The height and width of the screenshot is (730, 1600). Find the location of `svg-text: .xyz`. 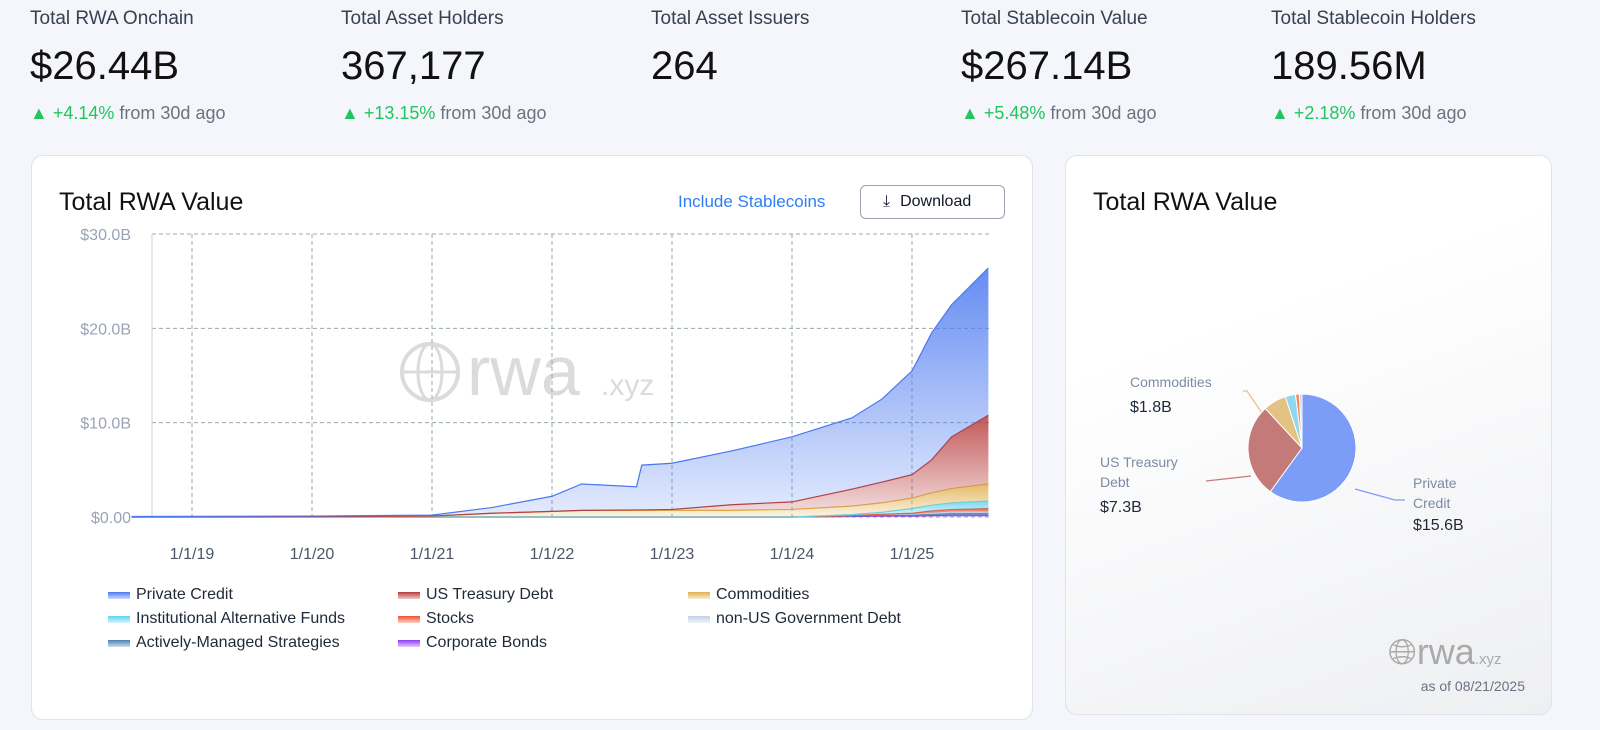

svg-text: .xyz is located at coordinates (627, 385).